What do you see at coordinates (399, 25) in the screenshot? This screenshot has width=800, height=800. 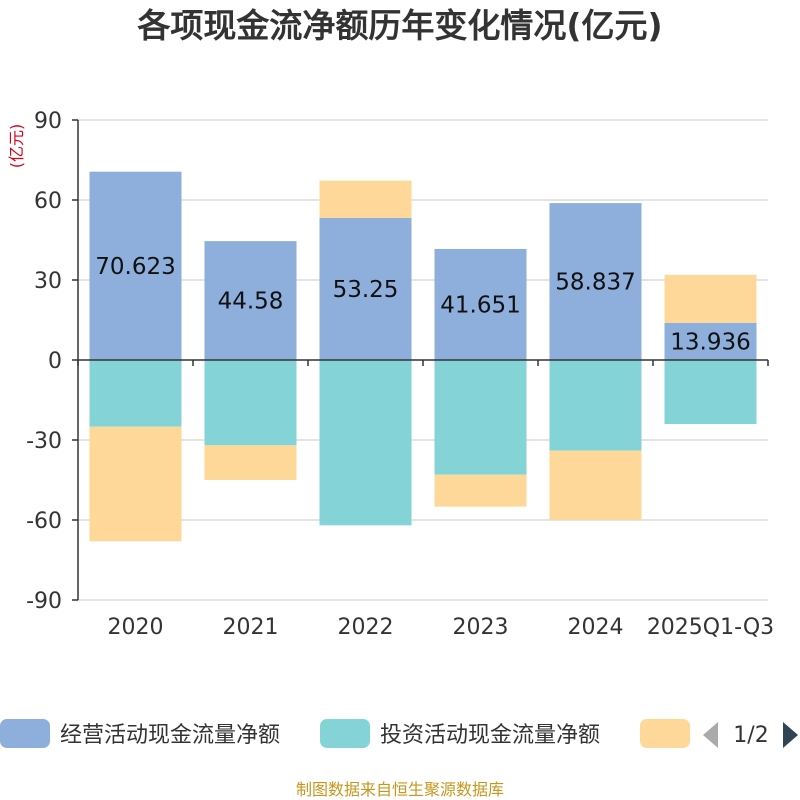 I see `chart-title: 各项现金流净额历年变化情况(亿元)` at bounding box center [399, 25].